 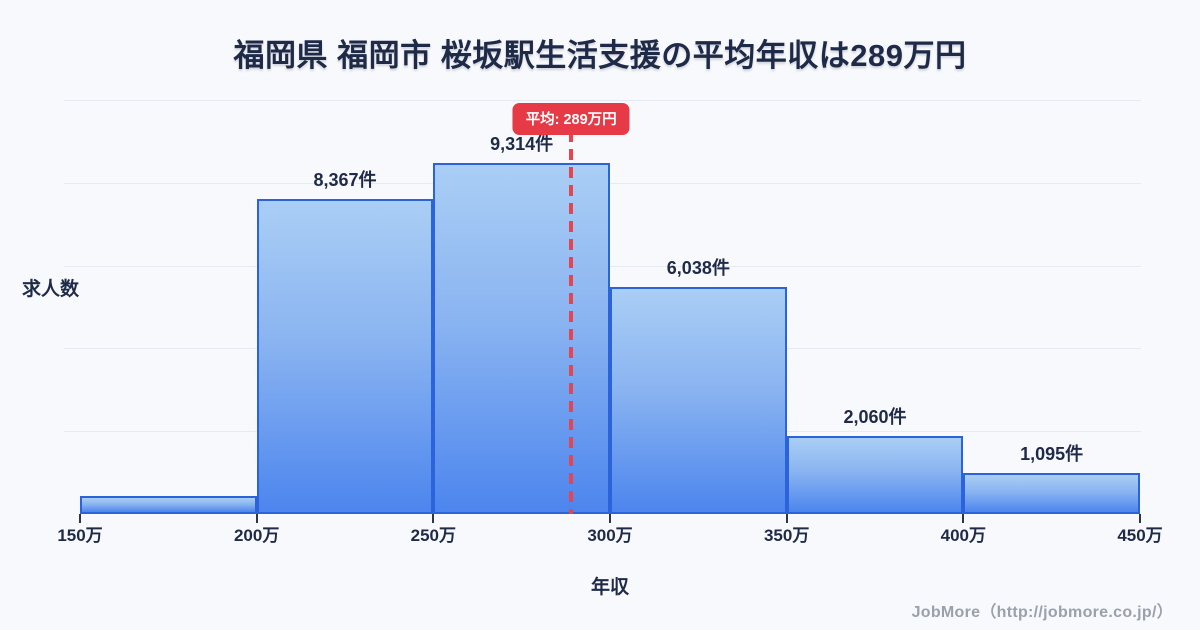 What do you see at coordinates (80, 535) in the screenshot?
I see `x-axis-tick-label: 150万` at bounding box center [80, 535].